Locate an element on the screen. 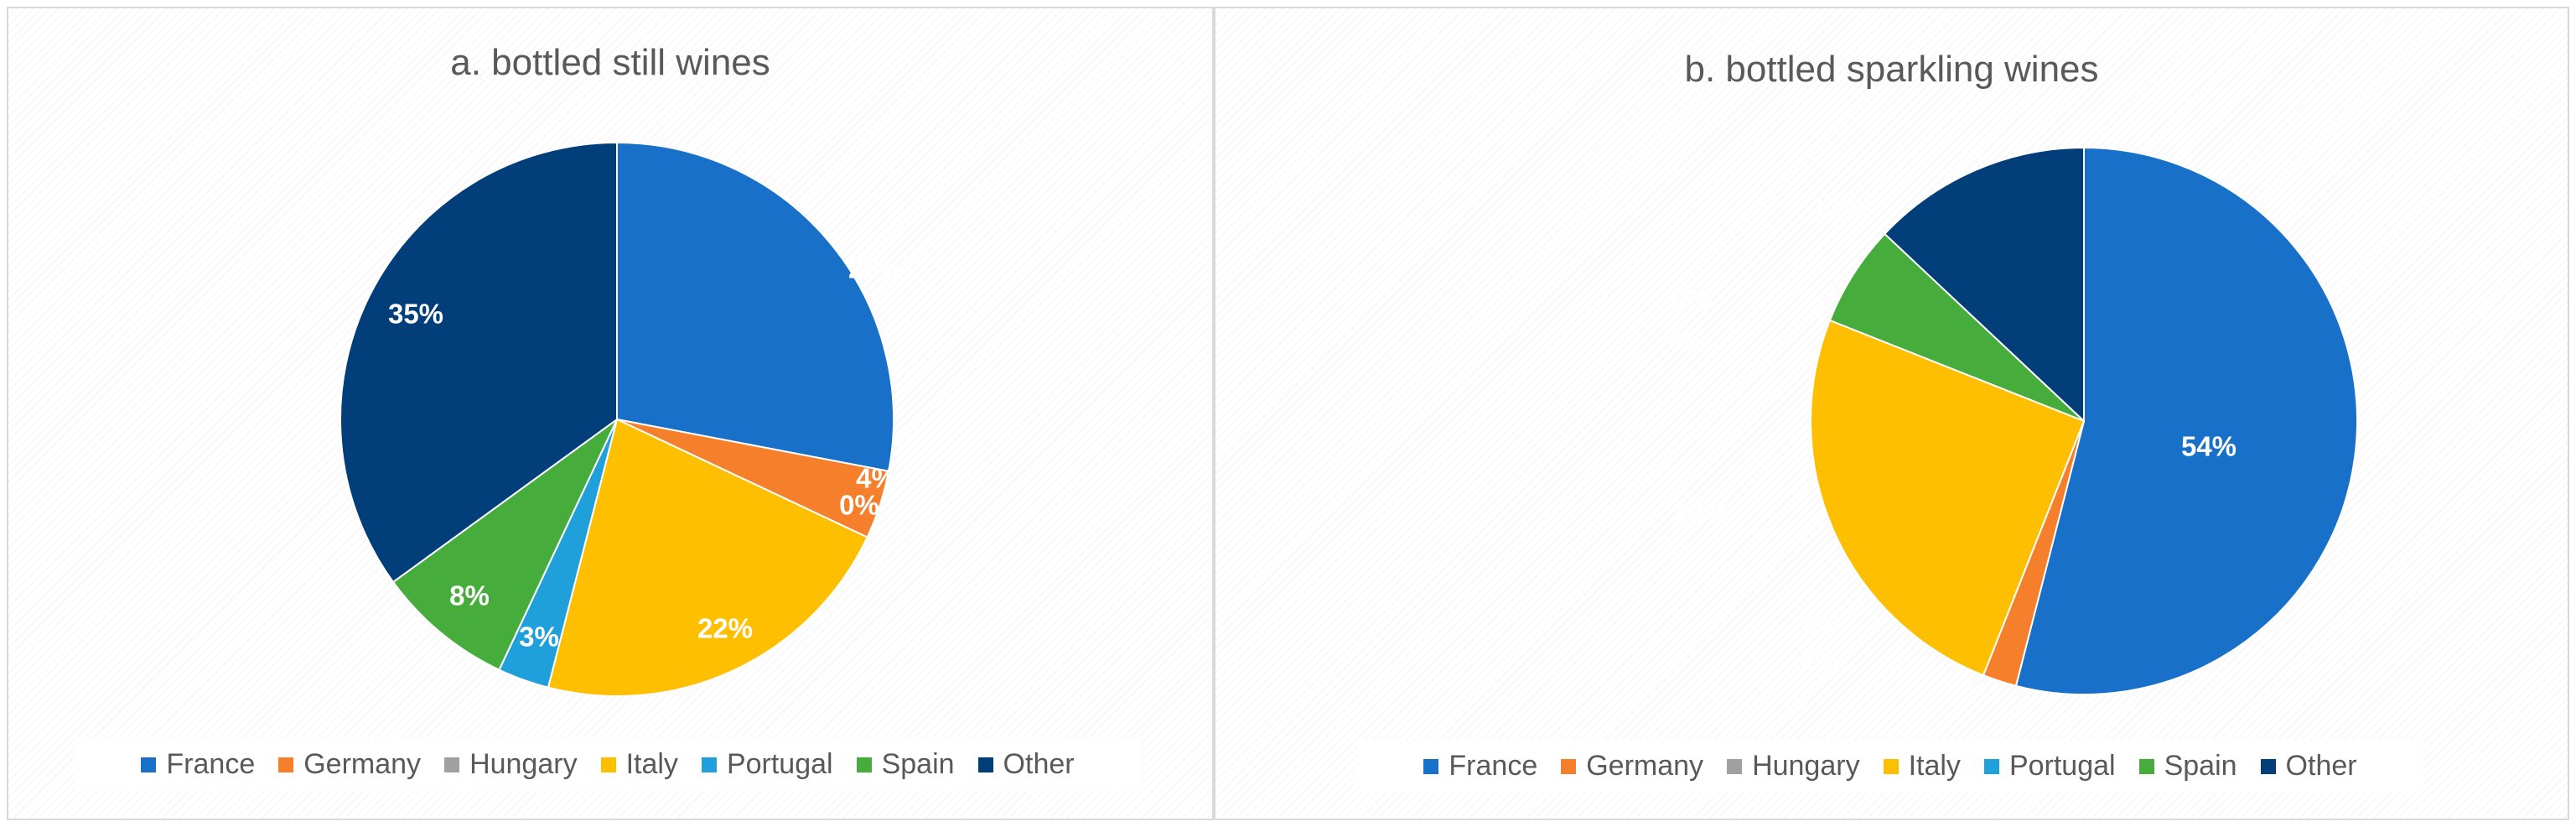 The width and height of the screenshot is (2576, 827). data-label-other: 13% is located at coordinates (1839, 208).